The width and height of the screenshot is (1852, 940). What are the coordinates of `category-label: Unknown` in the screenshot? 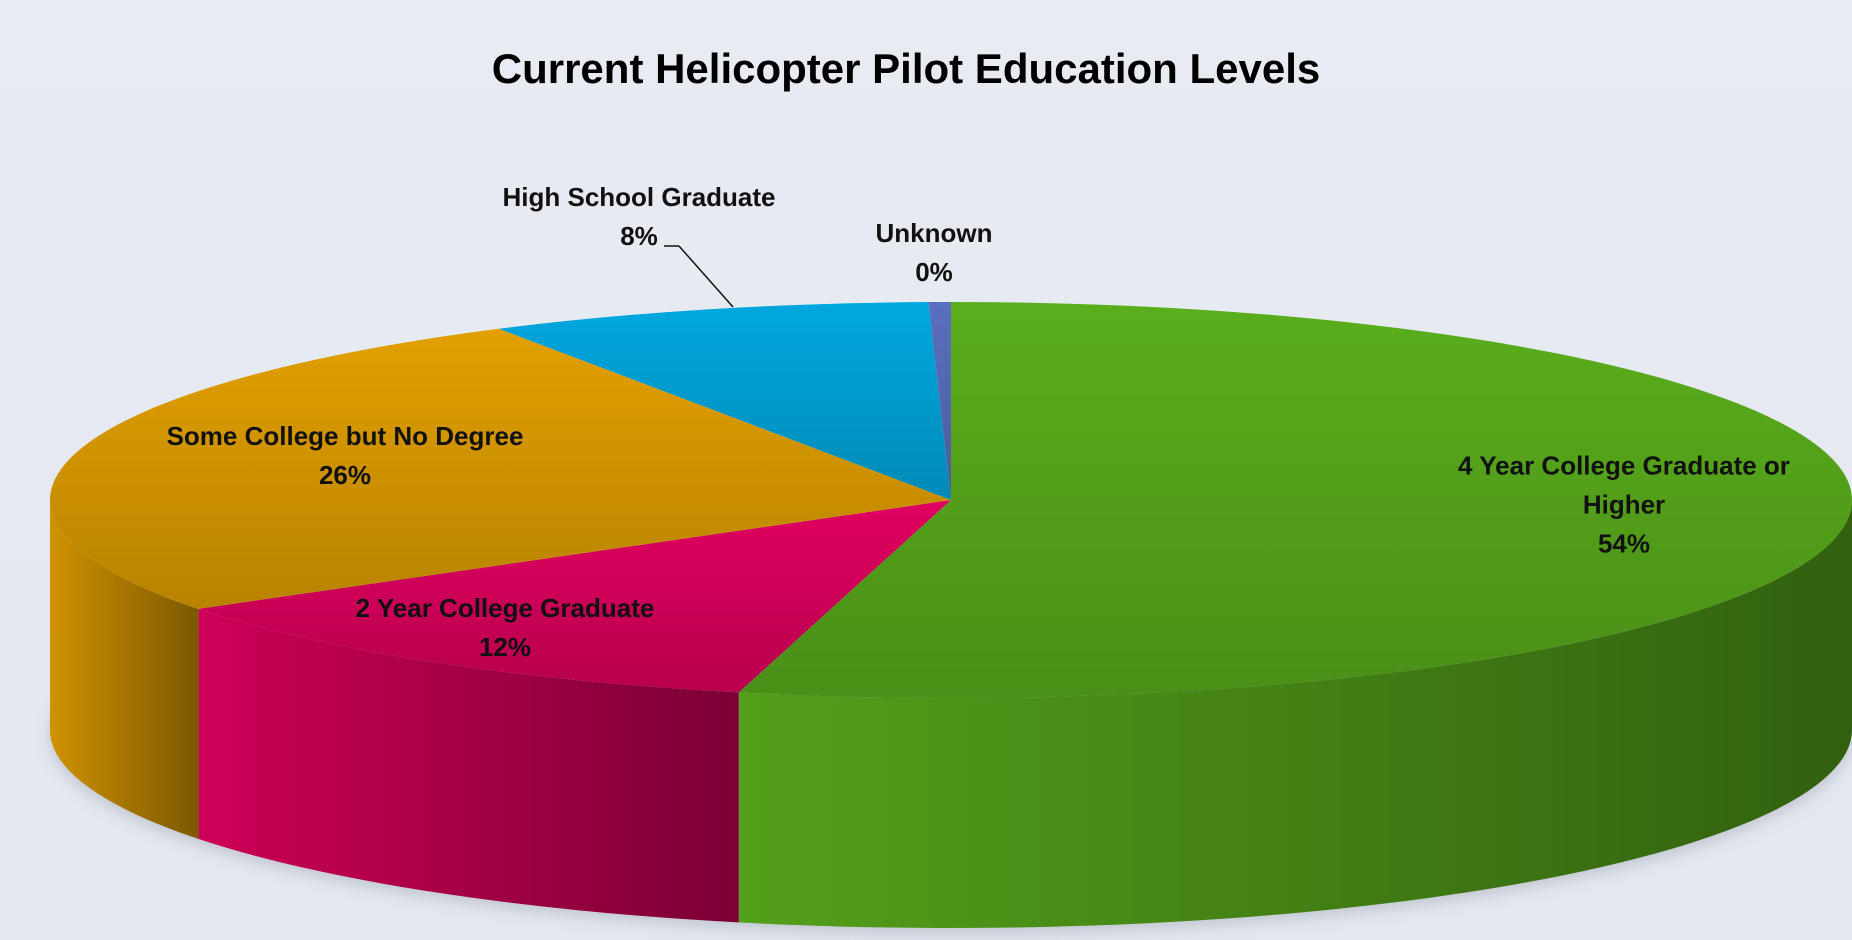 It's located at (934, 233).